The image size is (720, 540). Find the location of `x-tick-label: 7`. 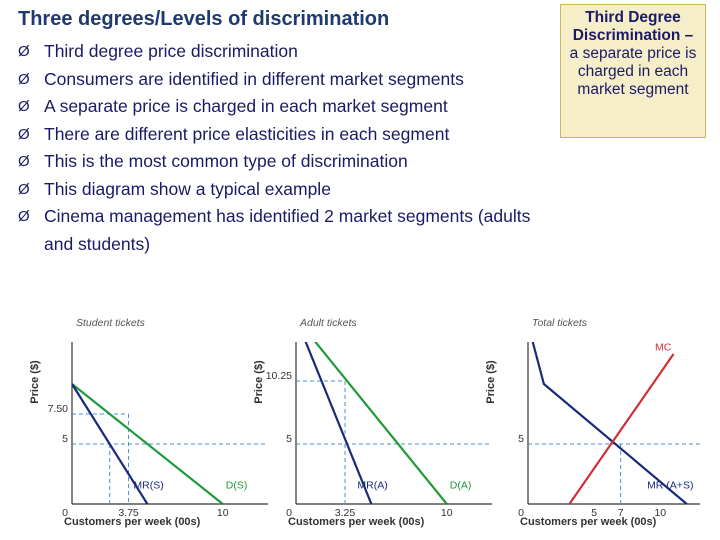

x-tick-label: 7 is located at coordinates (621, 513).